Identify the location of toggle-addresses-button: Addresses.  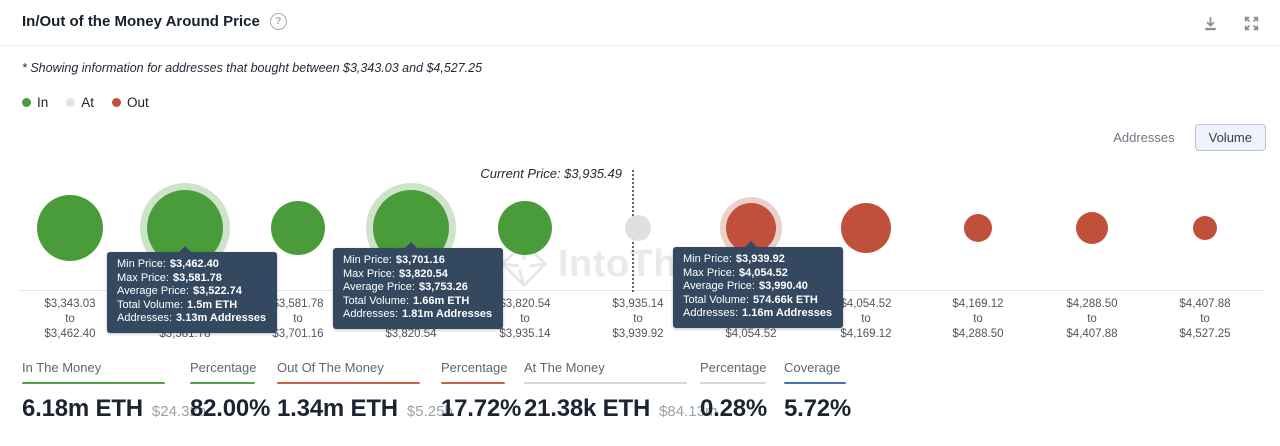
(1143, 137).